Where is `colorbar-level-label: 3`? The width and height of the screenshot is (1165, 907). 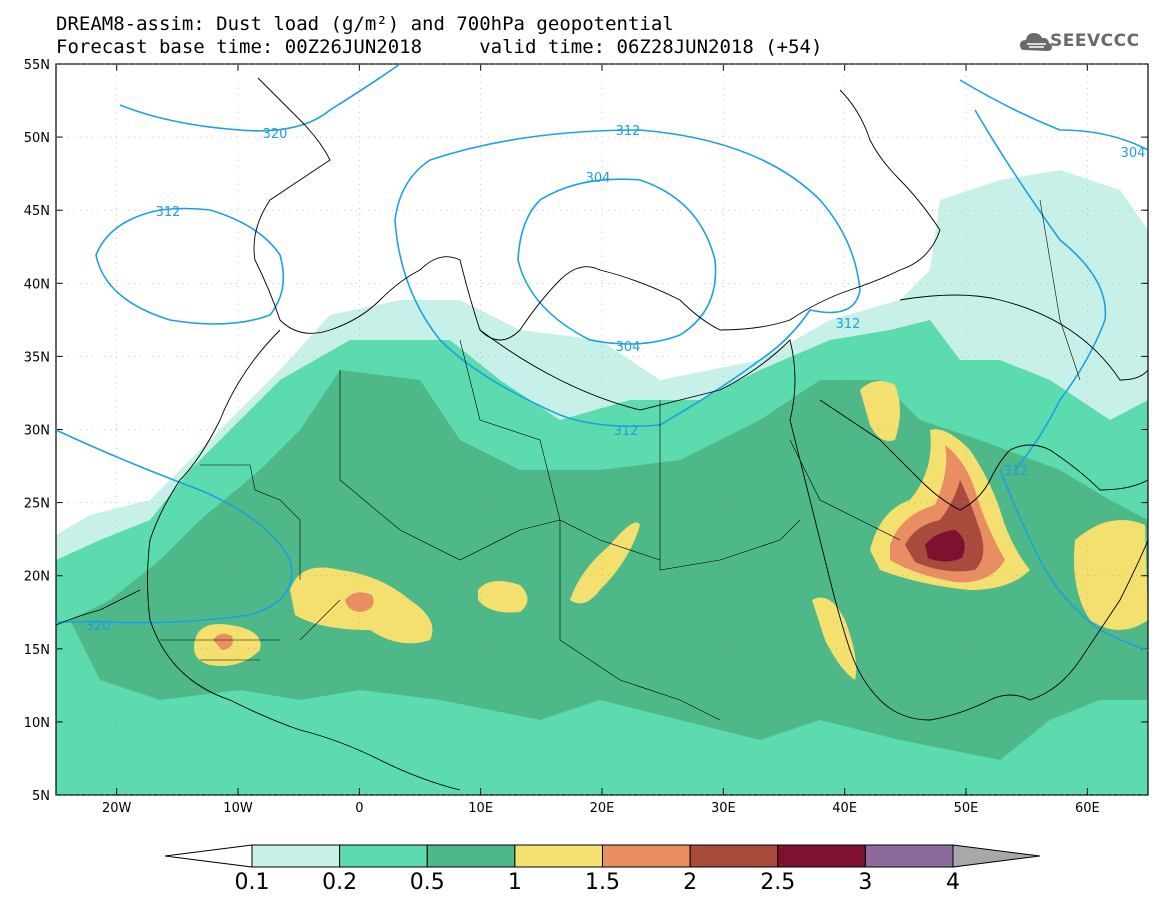 colorbar-level-label: 3 is located at coordinates (865, 882).